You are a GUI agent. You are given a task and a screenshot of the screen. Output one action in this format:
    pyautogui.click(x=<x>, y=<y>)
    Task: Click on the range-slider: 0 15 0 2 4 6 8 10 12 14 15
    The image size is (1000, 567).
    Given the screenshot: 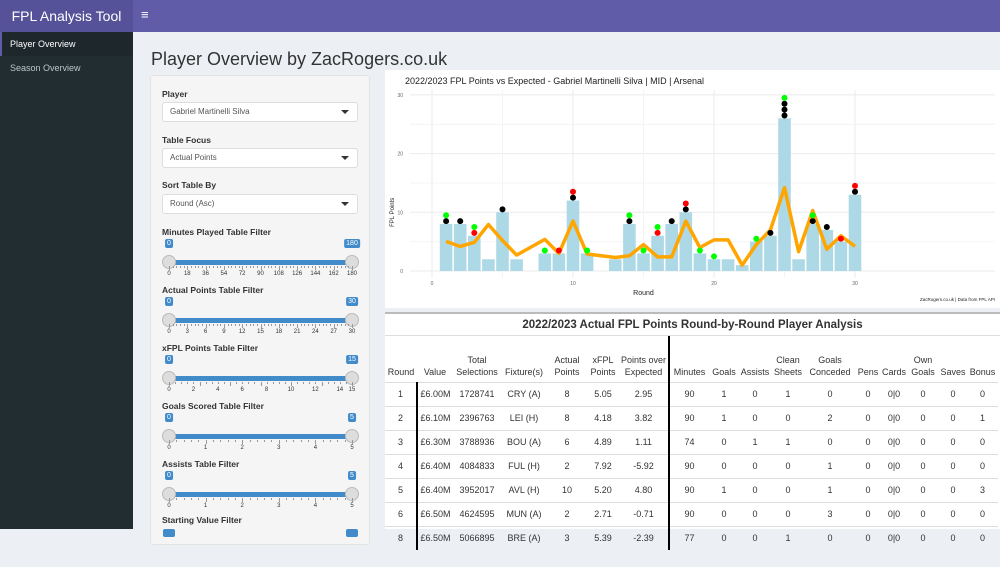 What is the action you would take?
    pyautogui.click(x=262, y=373)
    